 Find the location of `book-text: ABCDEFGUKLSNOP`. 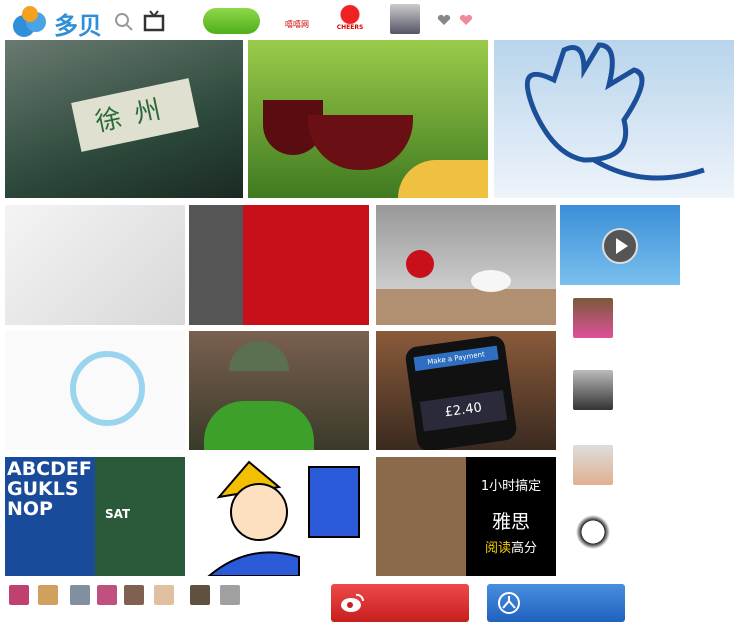

book-text: ABCDEFGUKLSNOP is located at coordinates (49, 489).